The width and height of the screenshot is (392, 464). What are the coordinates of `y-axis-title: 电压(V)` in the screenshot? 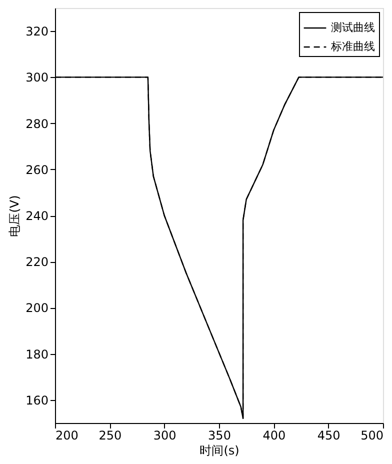 It's located at (15, 216).